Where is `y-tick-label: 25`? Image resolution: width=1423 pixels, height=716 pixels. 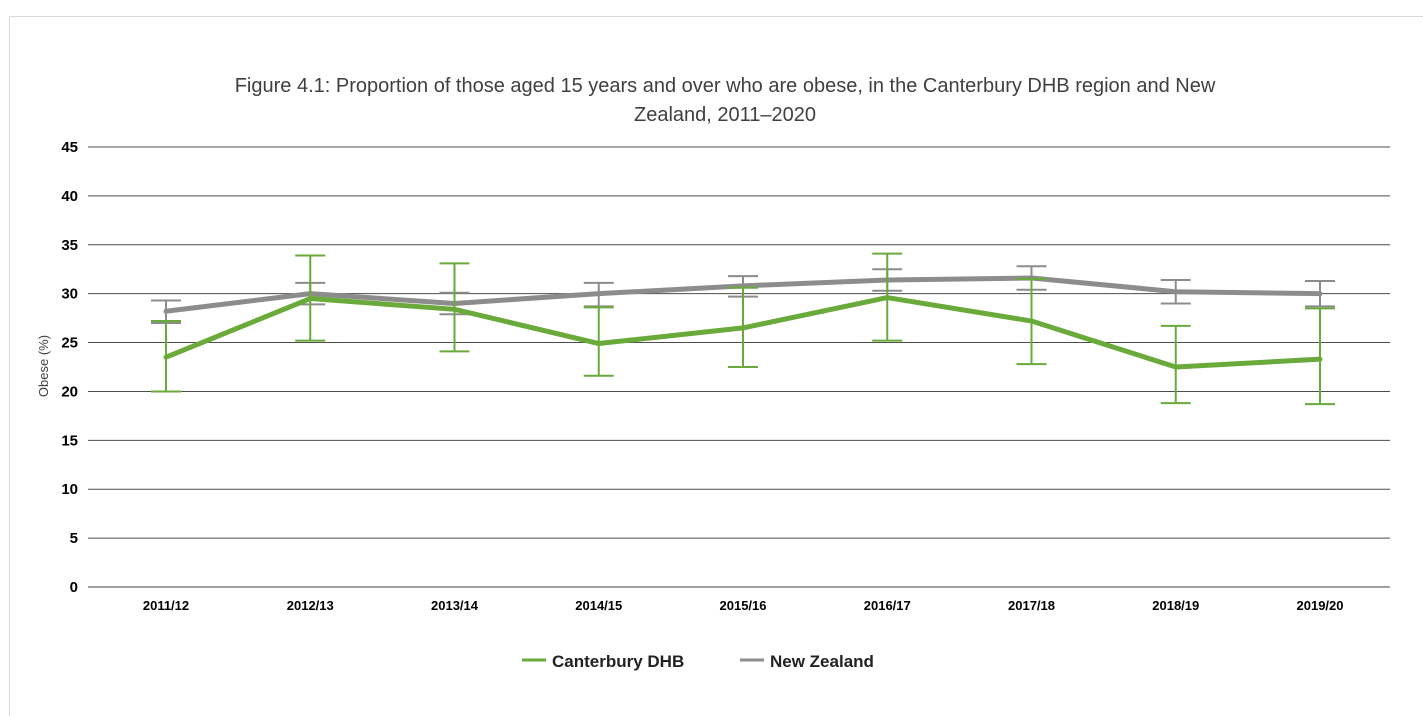 y-tick-label: 25 is located at coordinates (69, 343).